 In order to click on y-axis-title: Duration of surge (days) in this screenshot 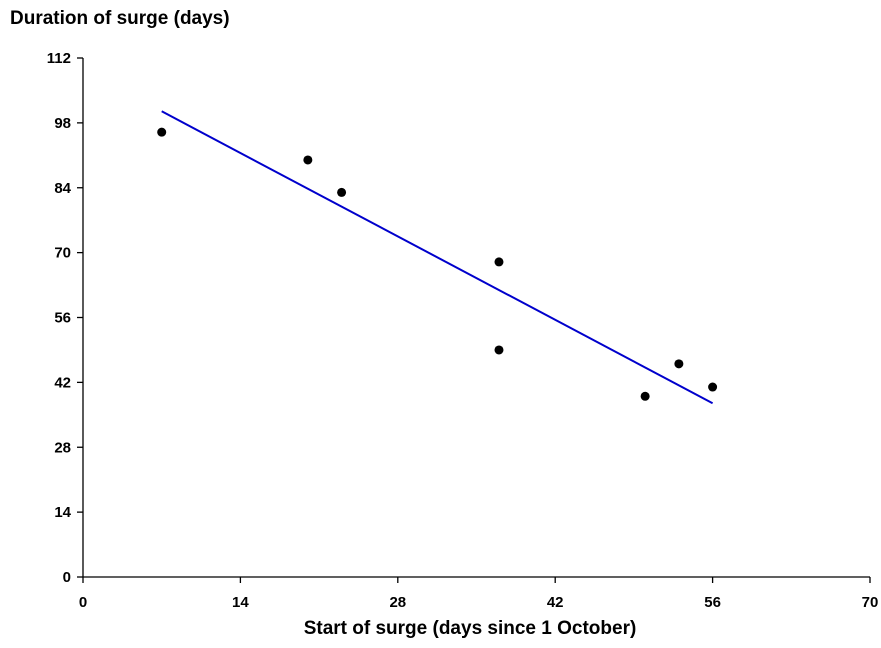, I will do `click(120, 18)`.